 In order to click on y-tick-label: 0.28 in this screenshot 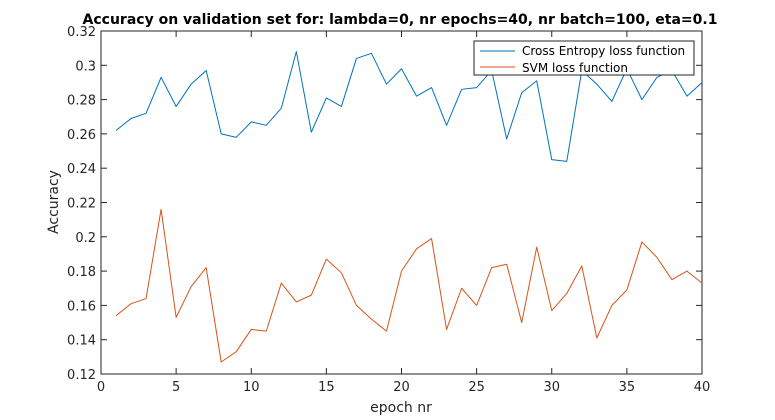, I will do `click(81, 101)`.